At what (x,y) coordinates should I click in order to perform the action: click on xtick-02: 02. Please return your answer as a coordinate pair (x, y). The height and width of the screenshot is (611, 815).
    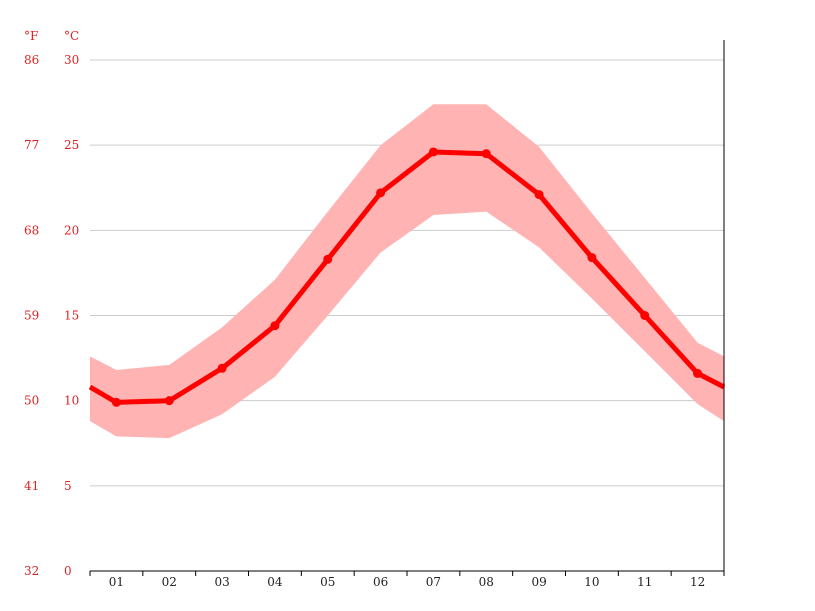
    Looking at the image, I should click on (169, 582).